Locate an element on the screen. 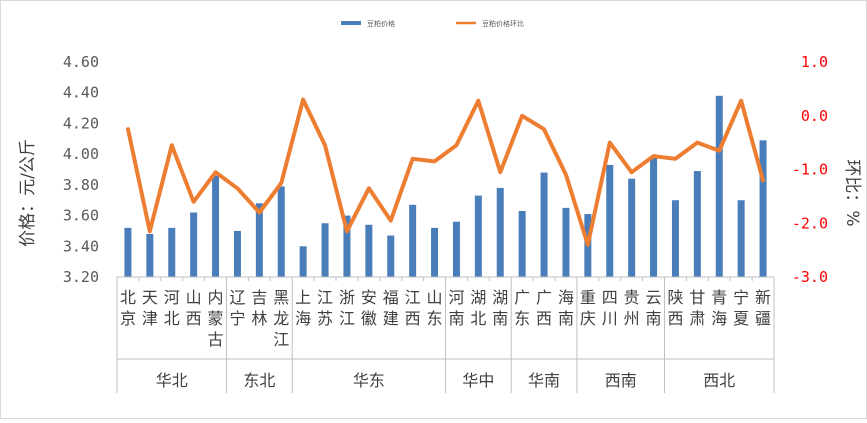  category-label: 广东 is located at coordinates (522, 308).